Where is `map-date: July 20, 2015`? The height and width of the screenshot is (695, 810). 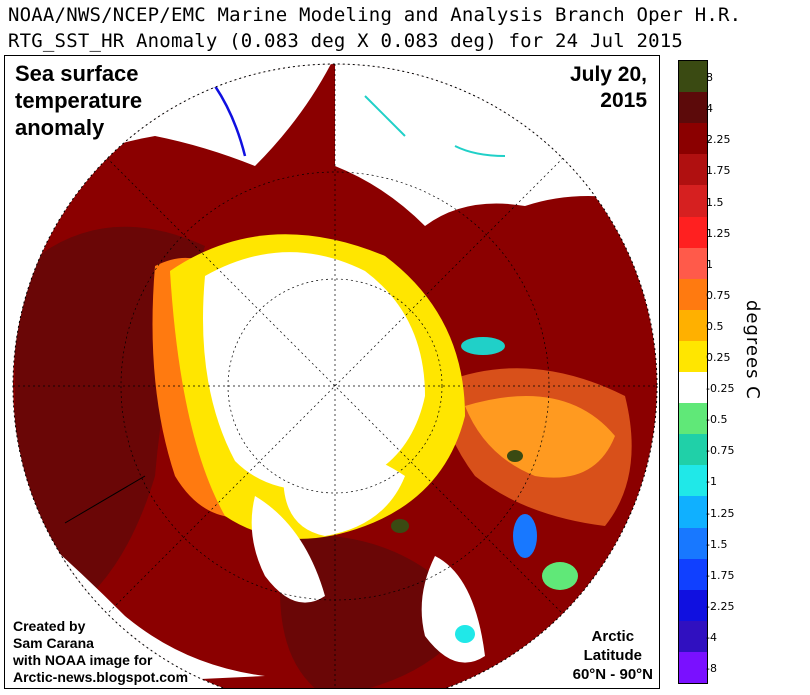 map-date: July 20, 2015 is located at coordinates (608, 88).